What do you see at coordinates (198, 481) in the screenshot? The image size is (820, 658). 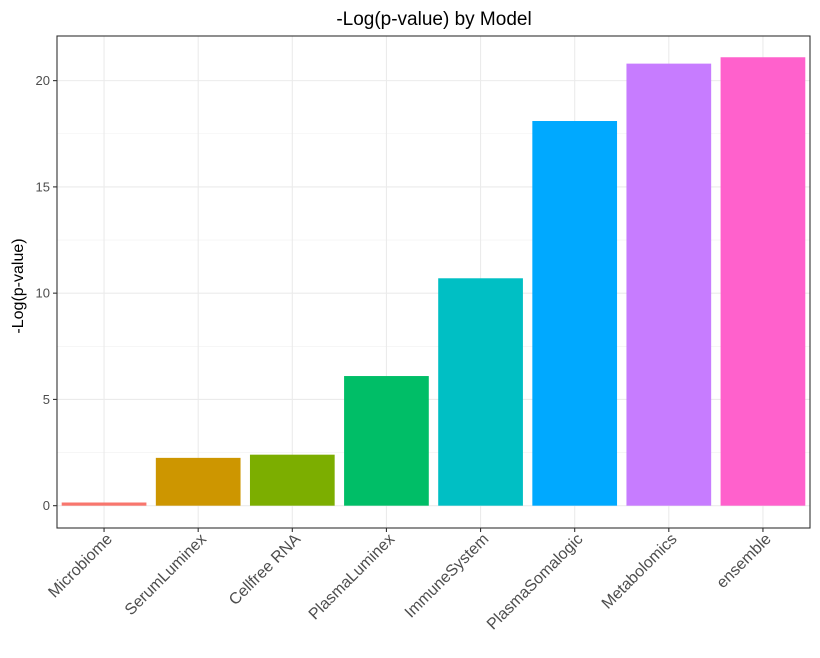 I see `bar-serumluminex` at bounding box center [198, 481].